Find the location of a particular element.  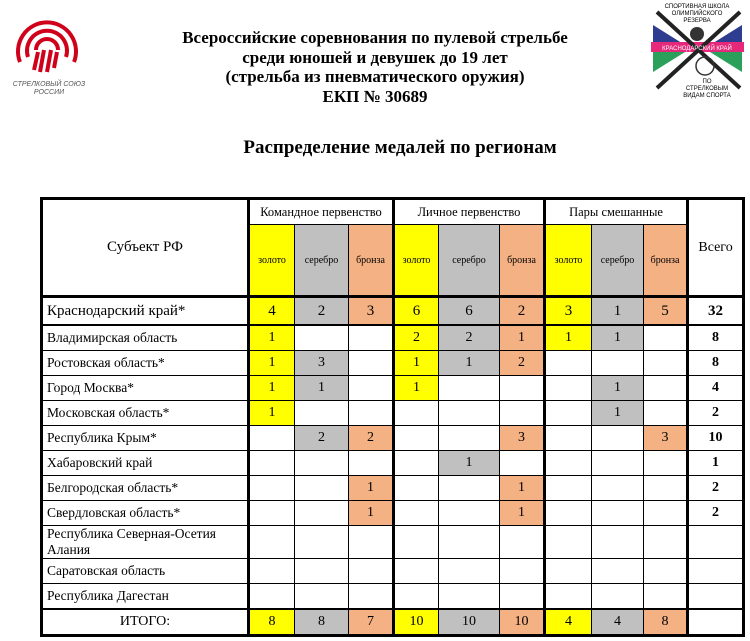

svg-text: ВИДАМ СПОРТА is located at coordinates (707, 96).